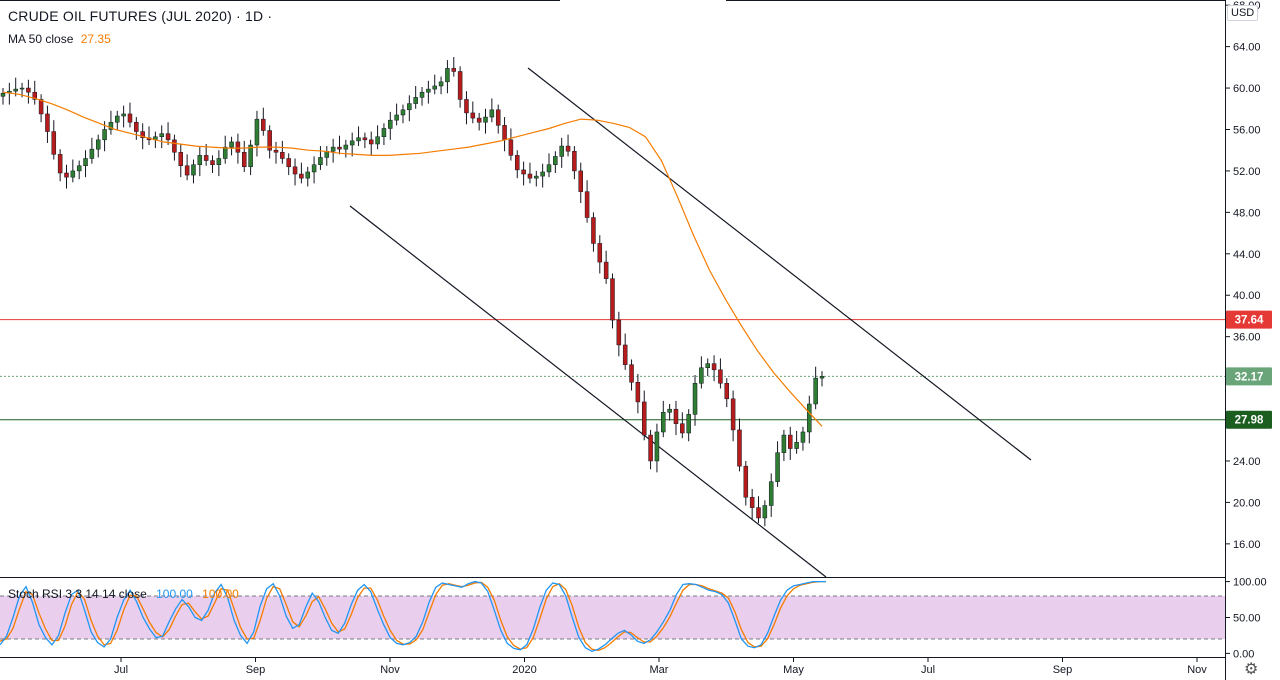  What do you see at coordinates (77, 594) in the screenshot?
I see `stoch-rsi-title: Stoch RSI 3 3 14 14 close` at bounding box center [77, 594].